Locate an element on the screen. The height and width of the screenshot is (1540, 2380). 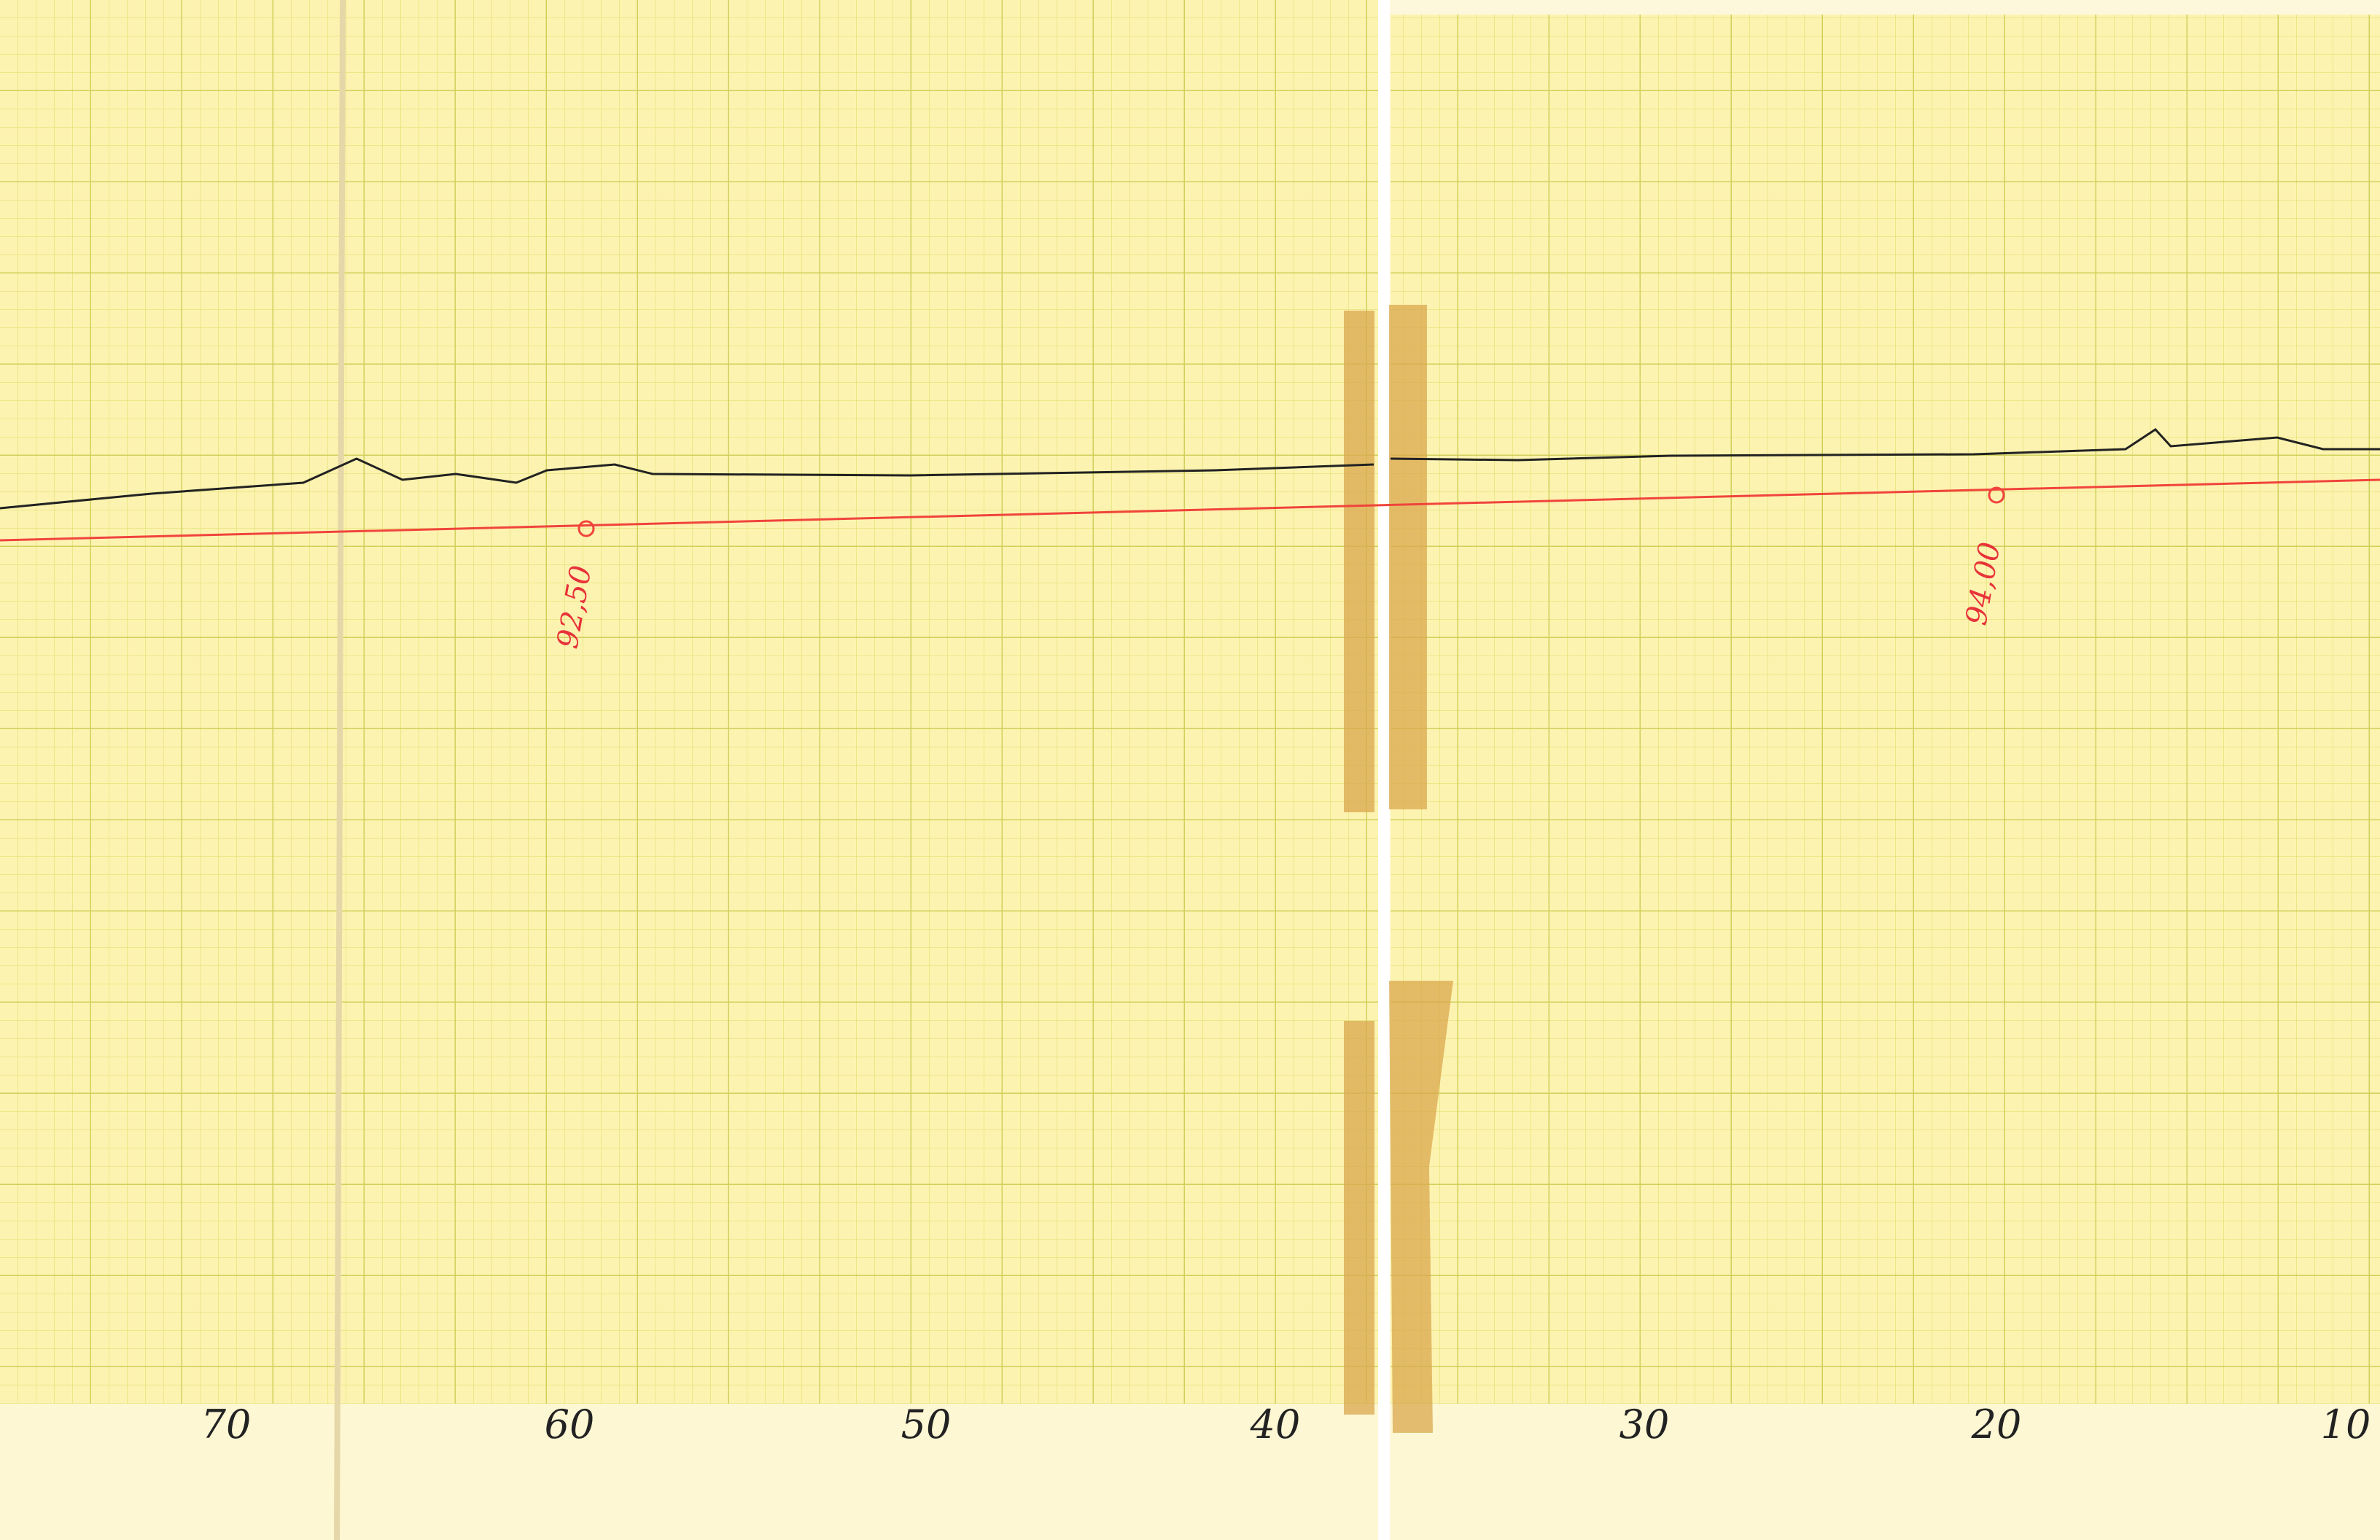
axis-label: 30 is located at coordinates (1644, 1424).